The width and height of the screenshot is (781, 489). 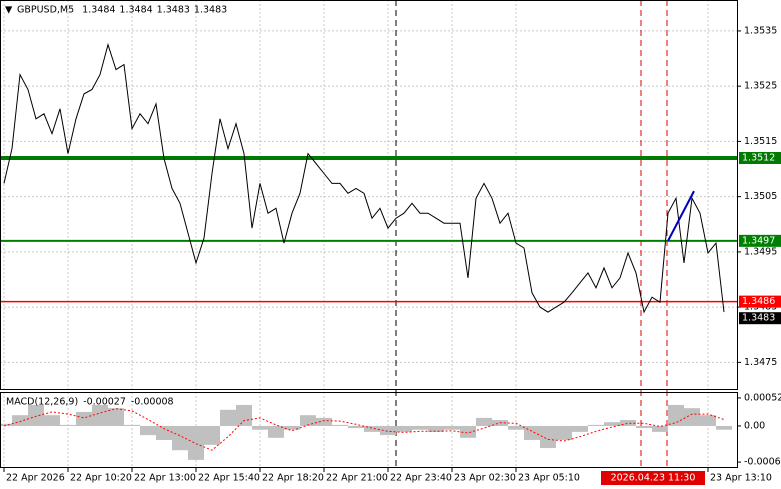 I want to click on y-tick-label: 0.00052, so click(x=762, y=397).